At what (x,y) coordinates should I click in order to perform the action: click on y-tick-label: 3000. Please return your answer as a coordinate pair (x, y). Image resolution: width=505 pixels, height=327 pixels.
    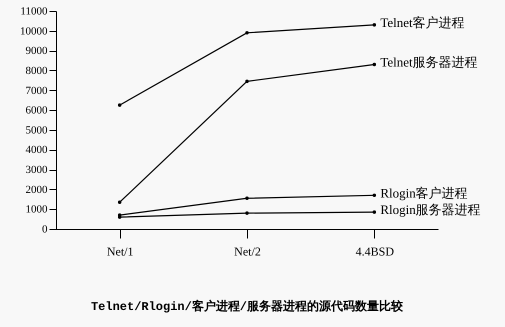
    Looking at the image, I should click on (37, 170).